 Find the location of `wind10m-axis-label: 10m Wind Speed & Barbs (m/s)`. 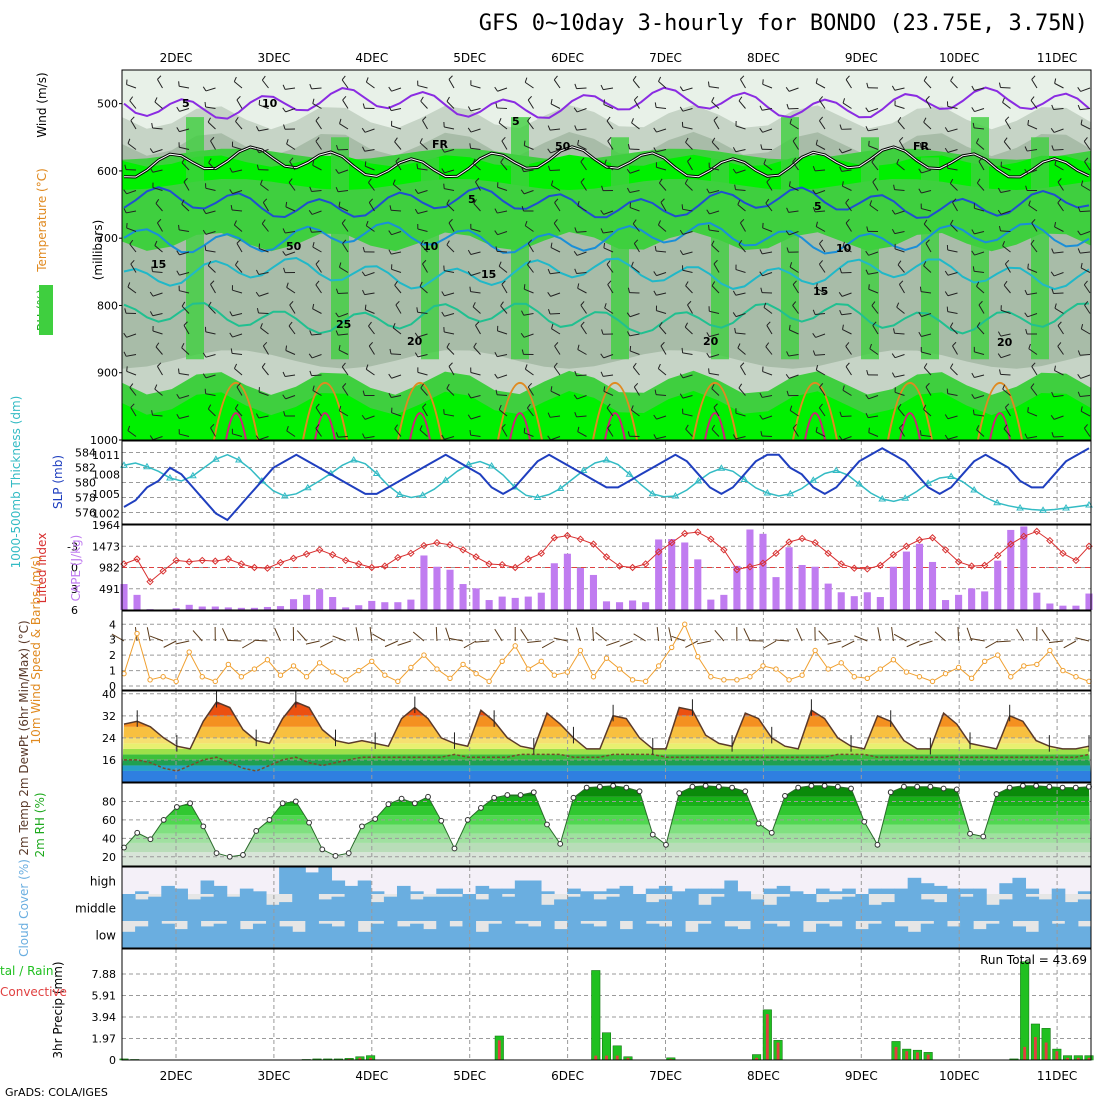

wind10m-axis-label: 10m Wind Speed & Barbs (m/s) is located at coordinates (36, 650).